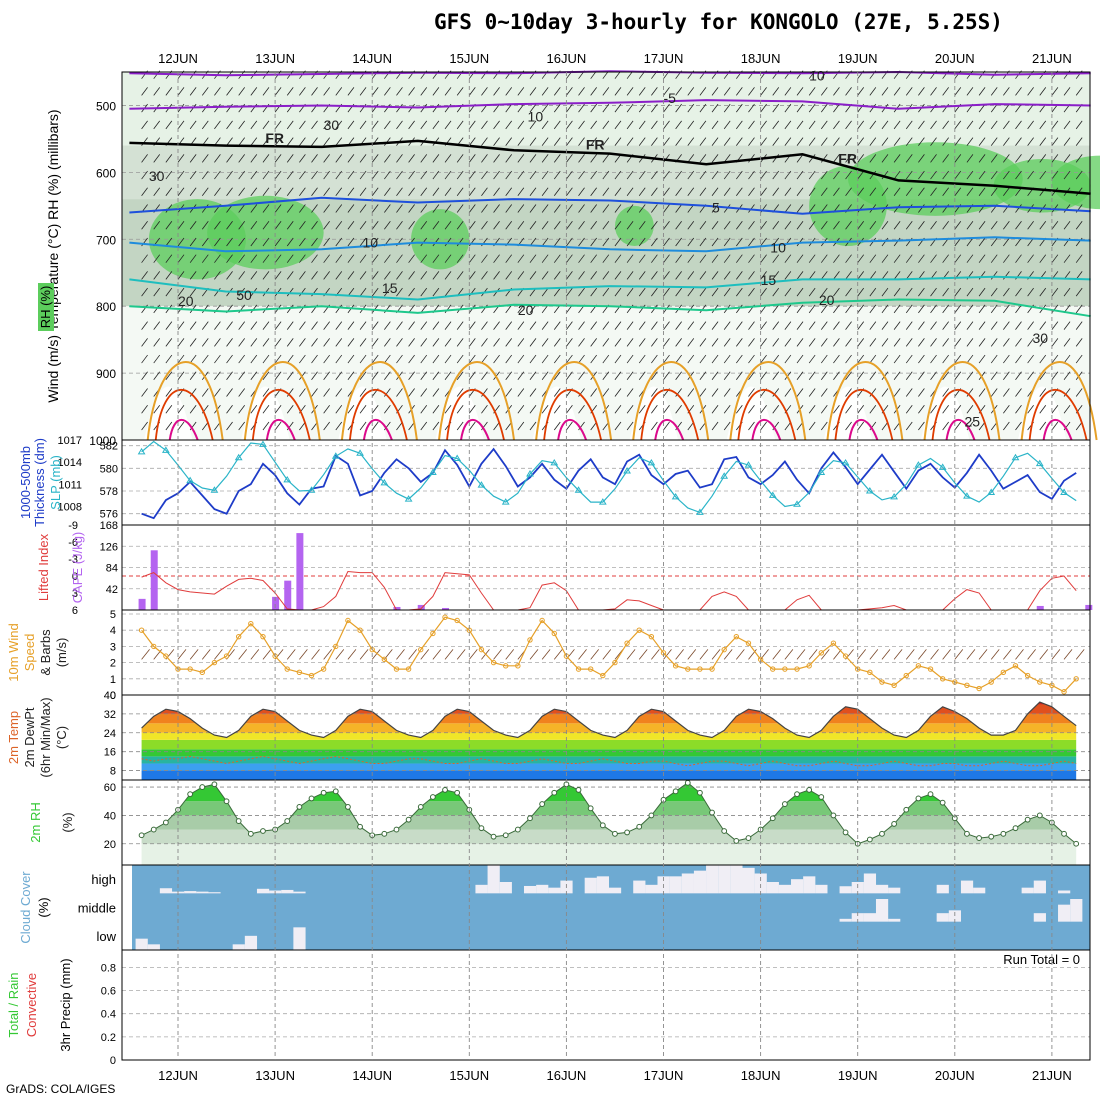 Image resolution: width=1100 pixels, height=1100 pixels. What do you see at coordinates (35, 822) in the screenshot?
I see `rh-ylabel-0: 2m RH` at bounding box center [35, 822].